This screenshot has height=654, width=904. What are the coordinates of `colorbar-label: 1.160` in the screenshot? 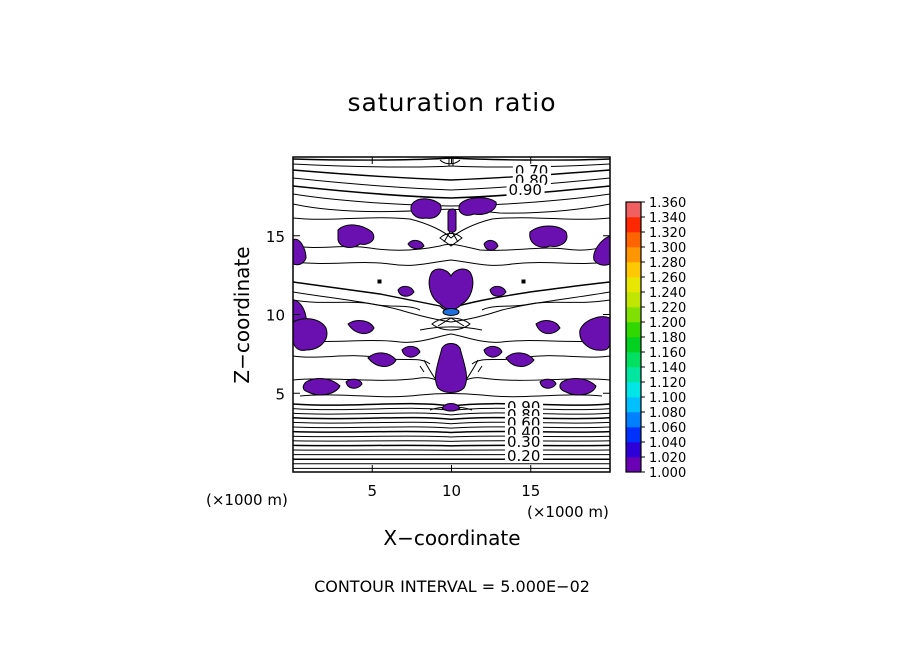 It's located at (667, 353).